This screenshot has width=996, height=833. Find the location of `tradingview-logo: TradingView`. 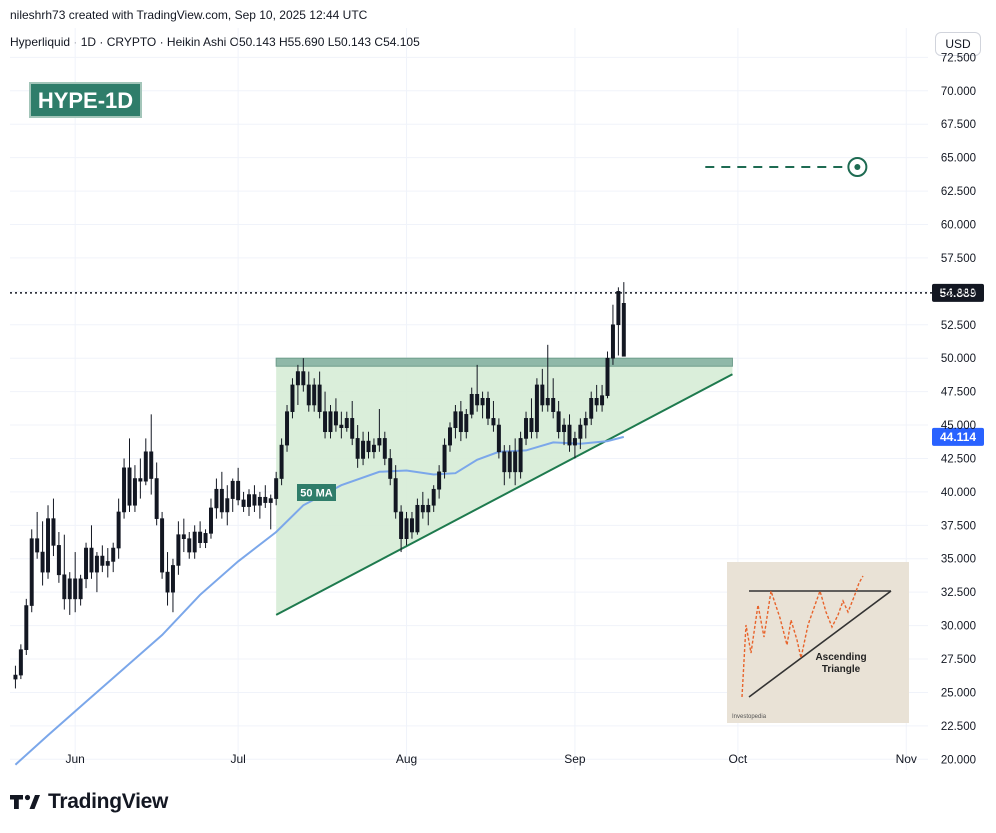

tradingview-logo: TradingView is located at coordinates (89, 802).